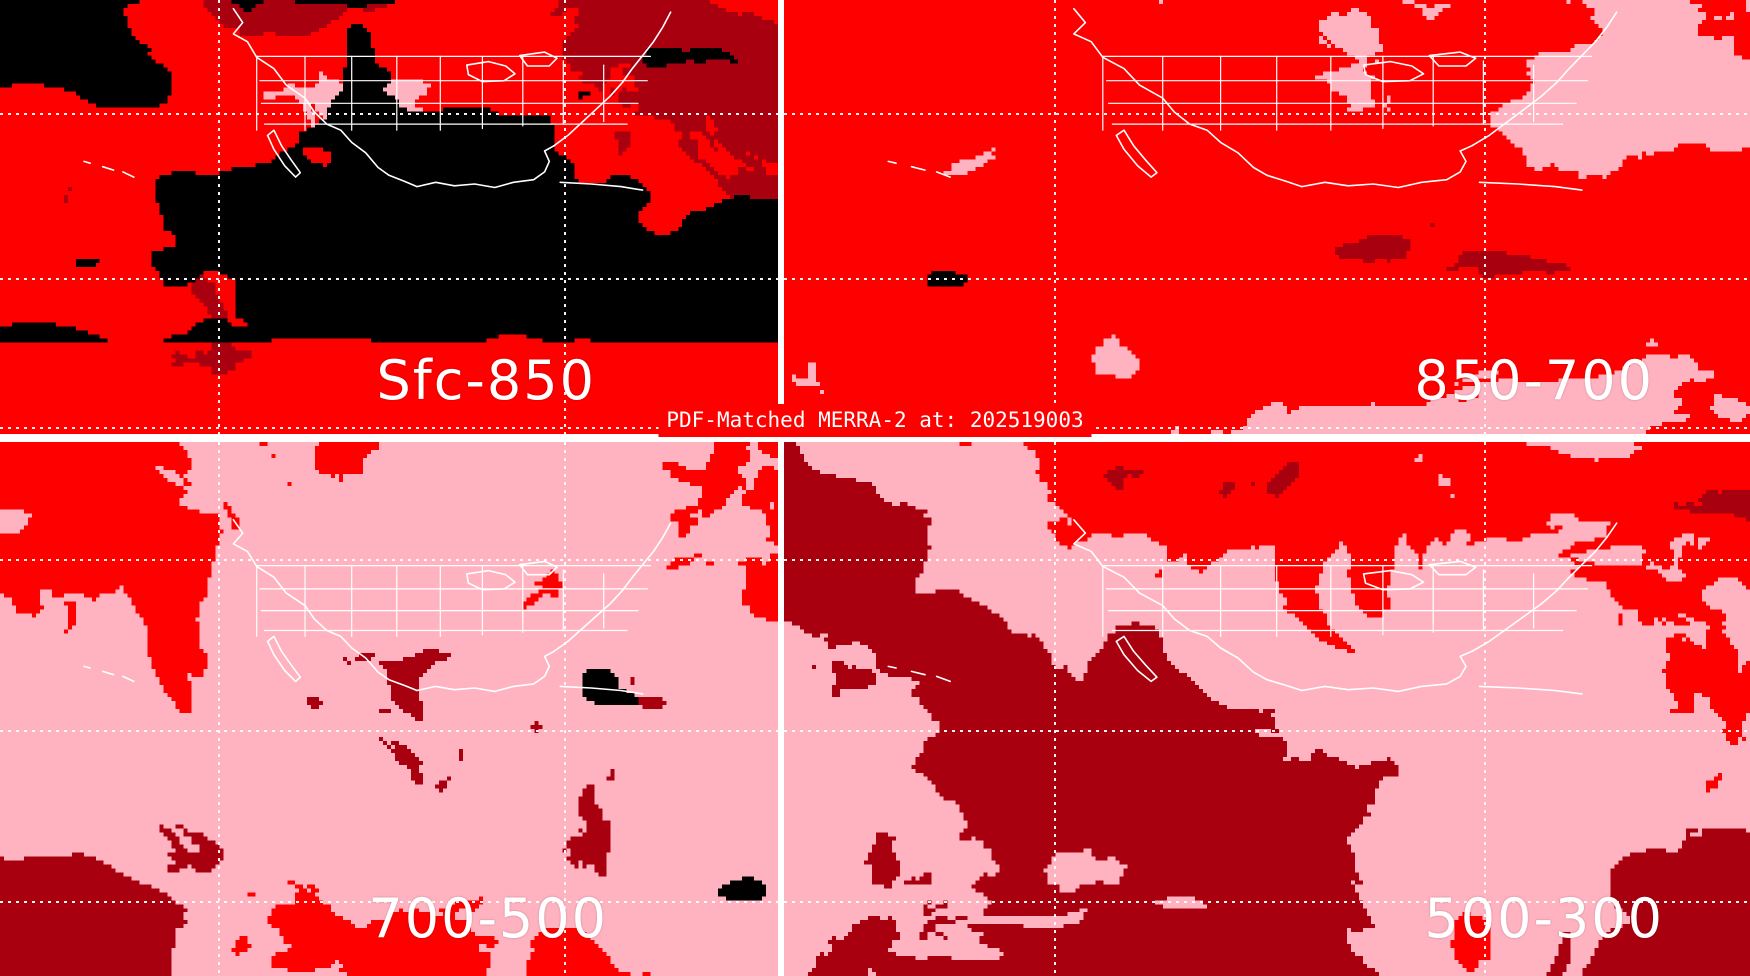 This screenshot has width=1750, height=976. What do you see at coordinates (781, 709) in the screenshot?
I see `vertical-divider-bottom` at bounding box center [781, 709].